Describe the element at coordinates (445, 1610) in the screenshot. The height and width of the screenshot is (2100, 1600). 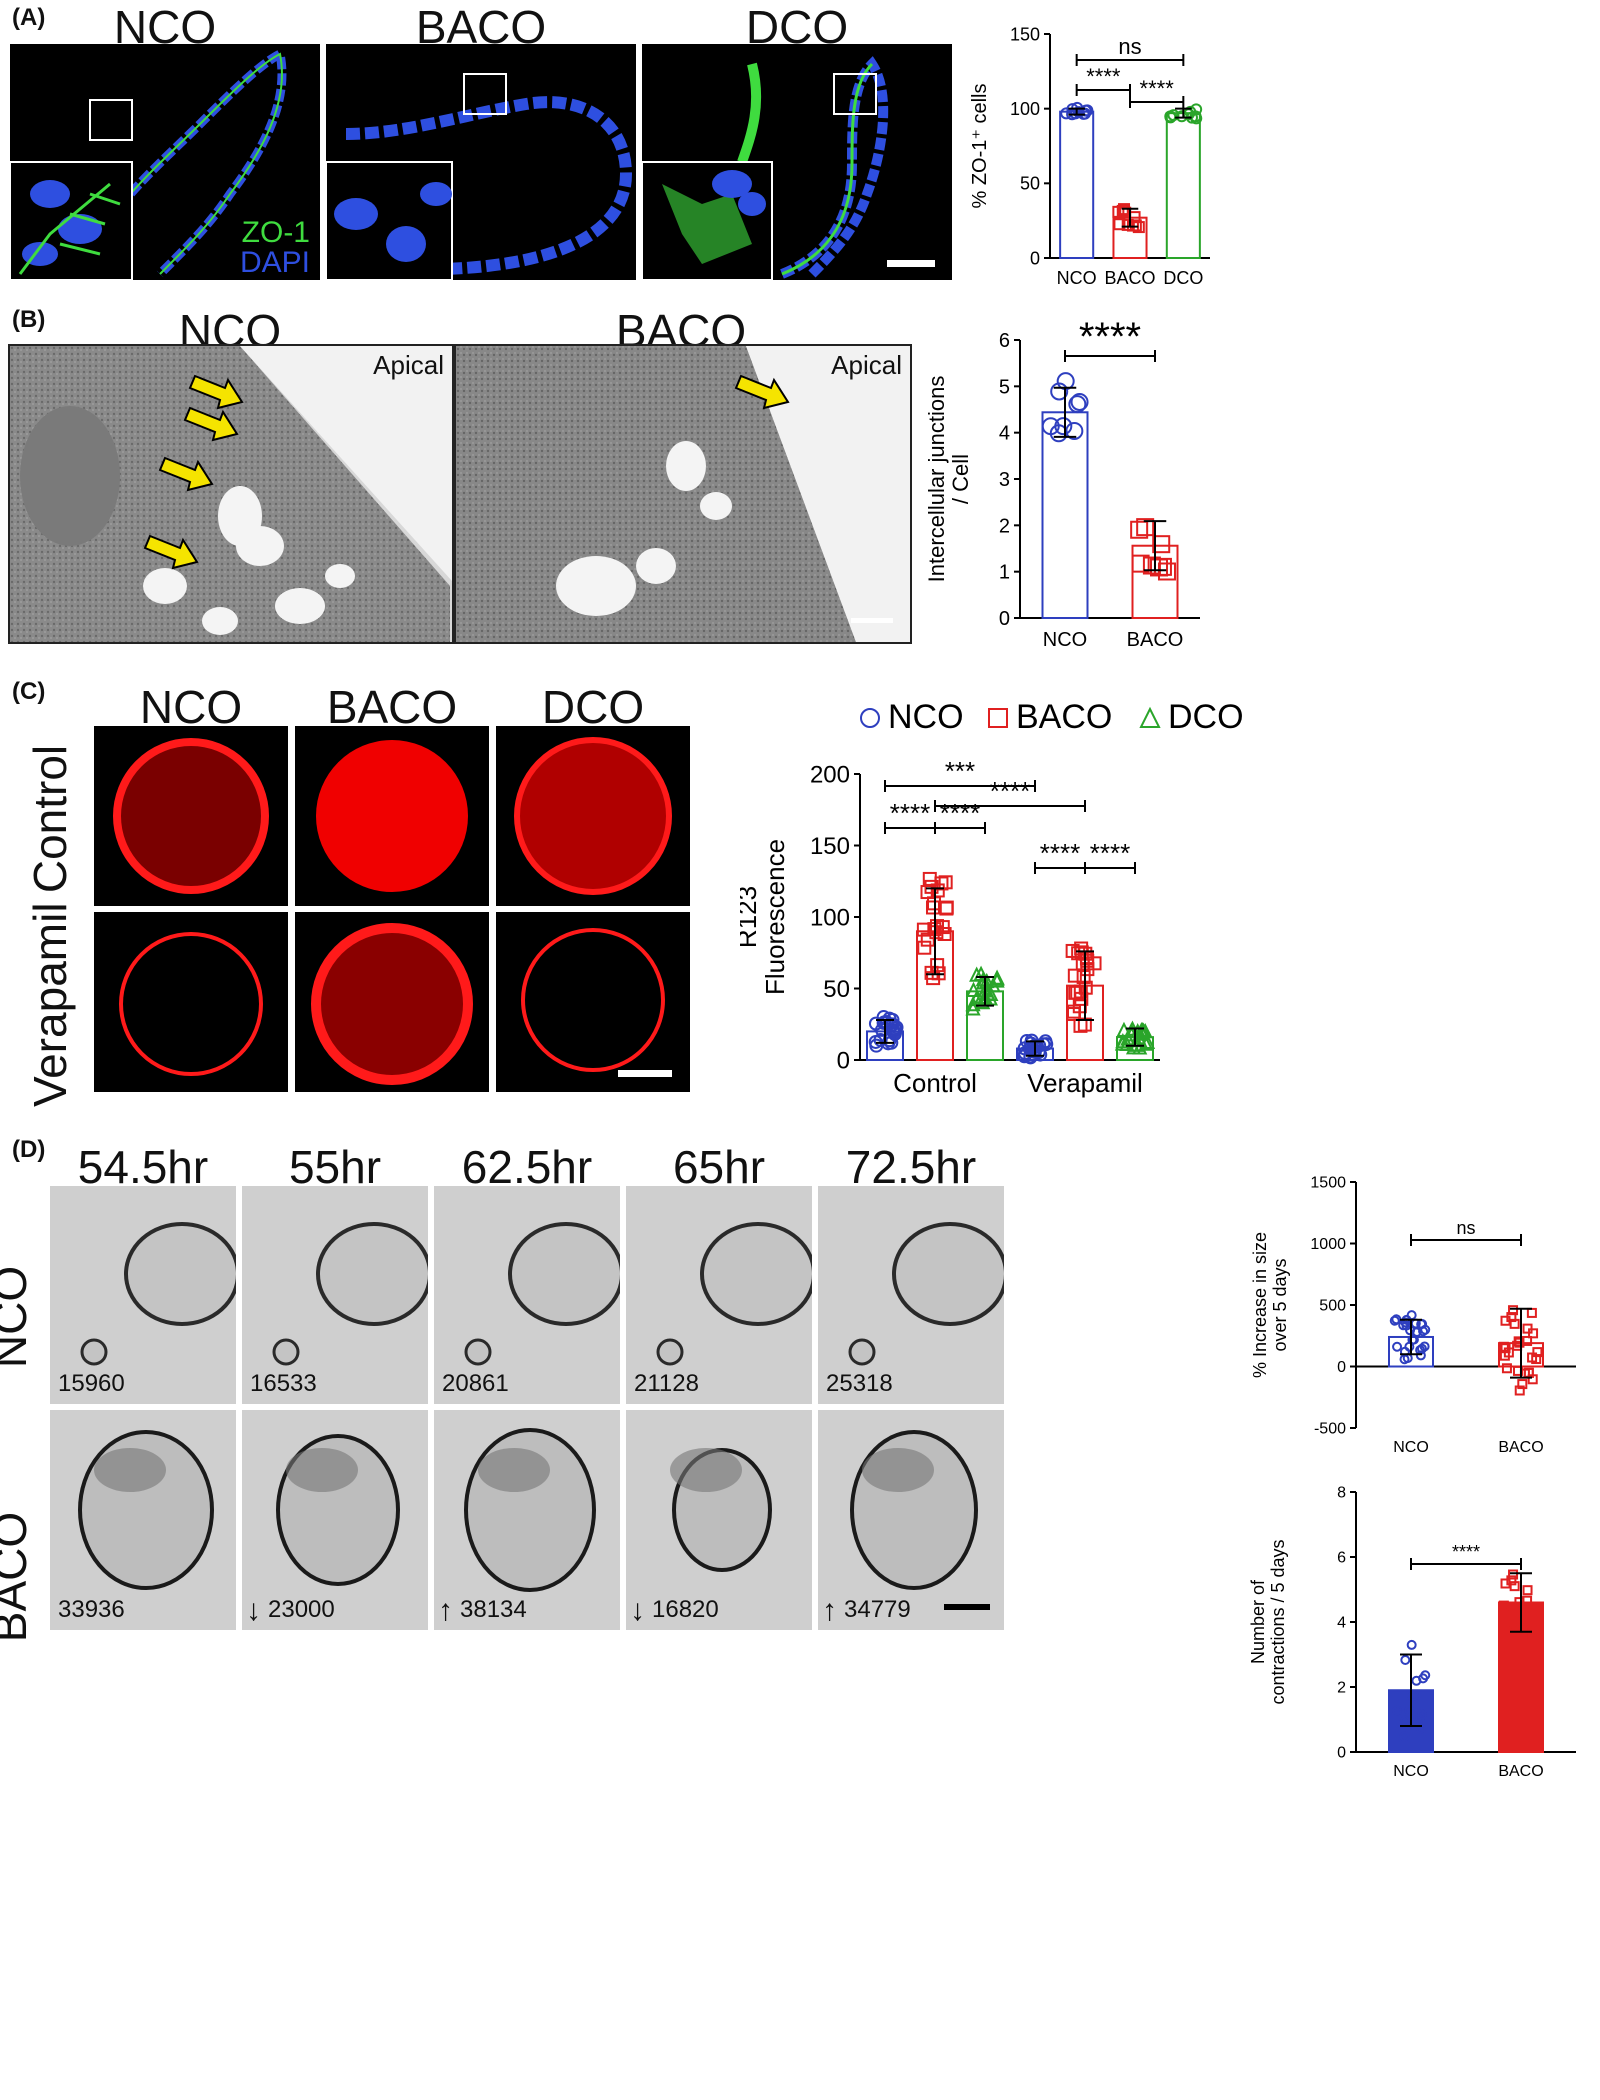
I see `arrow-up-icon: ↑` at that location.